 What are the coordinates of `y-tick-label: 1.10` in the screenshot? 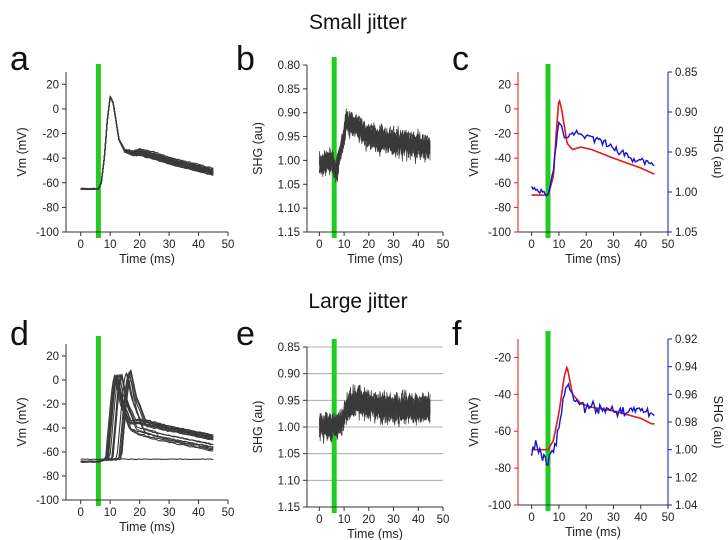 It's located at (289, 481).